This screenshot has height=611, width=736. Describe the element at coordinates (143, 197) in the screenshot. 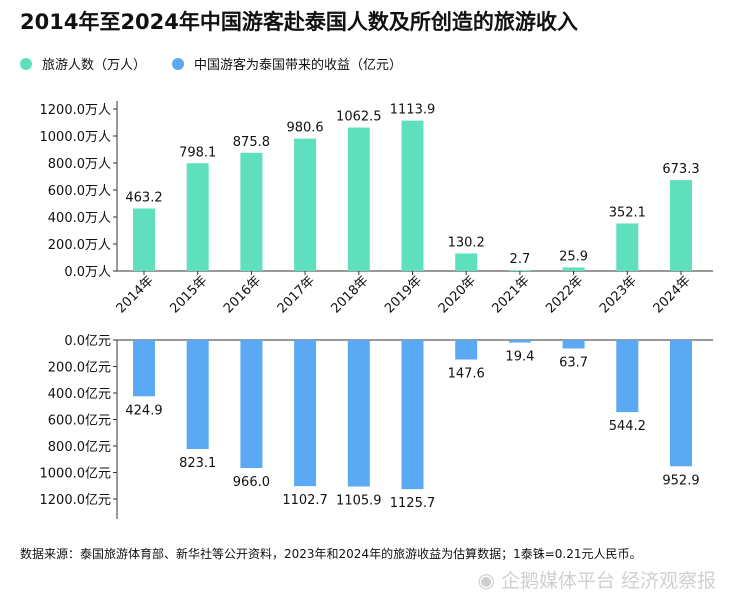

I see `visitors-value-label: 463.2` at that location.